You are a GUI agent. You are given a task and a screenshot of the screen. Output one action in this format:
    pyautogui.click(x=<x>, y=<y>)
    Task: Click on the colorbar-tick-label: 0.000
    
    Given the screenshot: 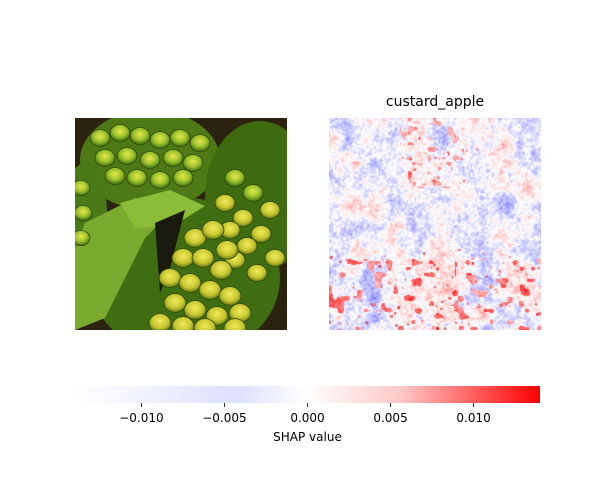 What is the action you would take?
    pyautogui.click(x=307, y=418)
    